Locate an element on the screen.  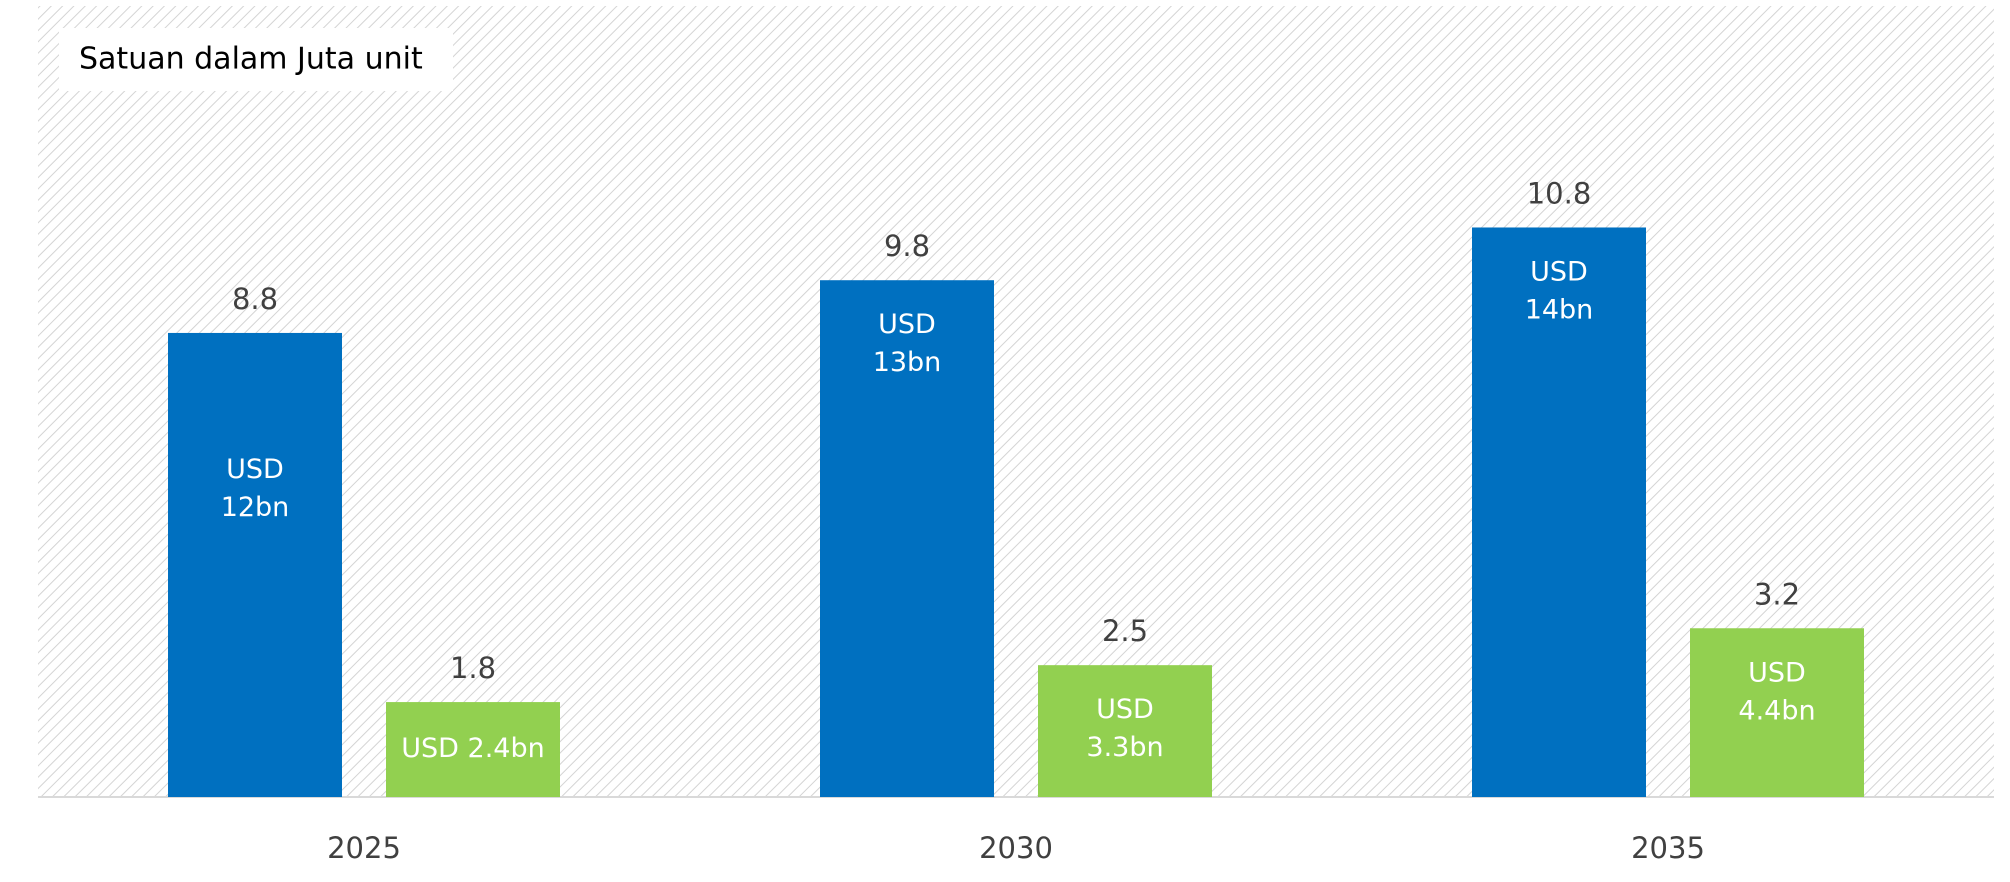
value-label: 9.8 is located at coordinates (907, 246).